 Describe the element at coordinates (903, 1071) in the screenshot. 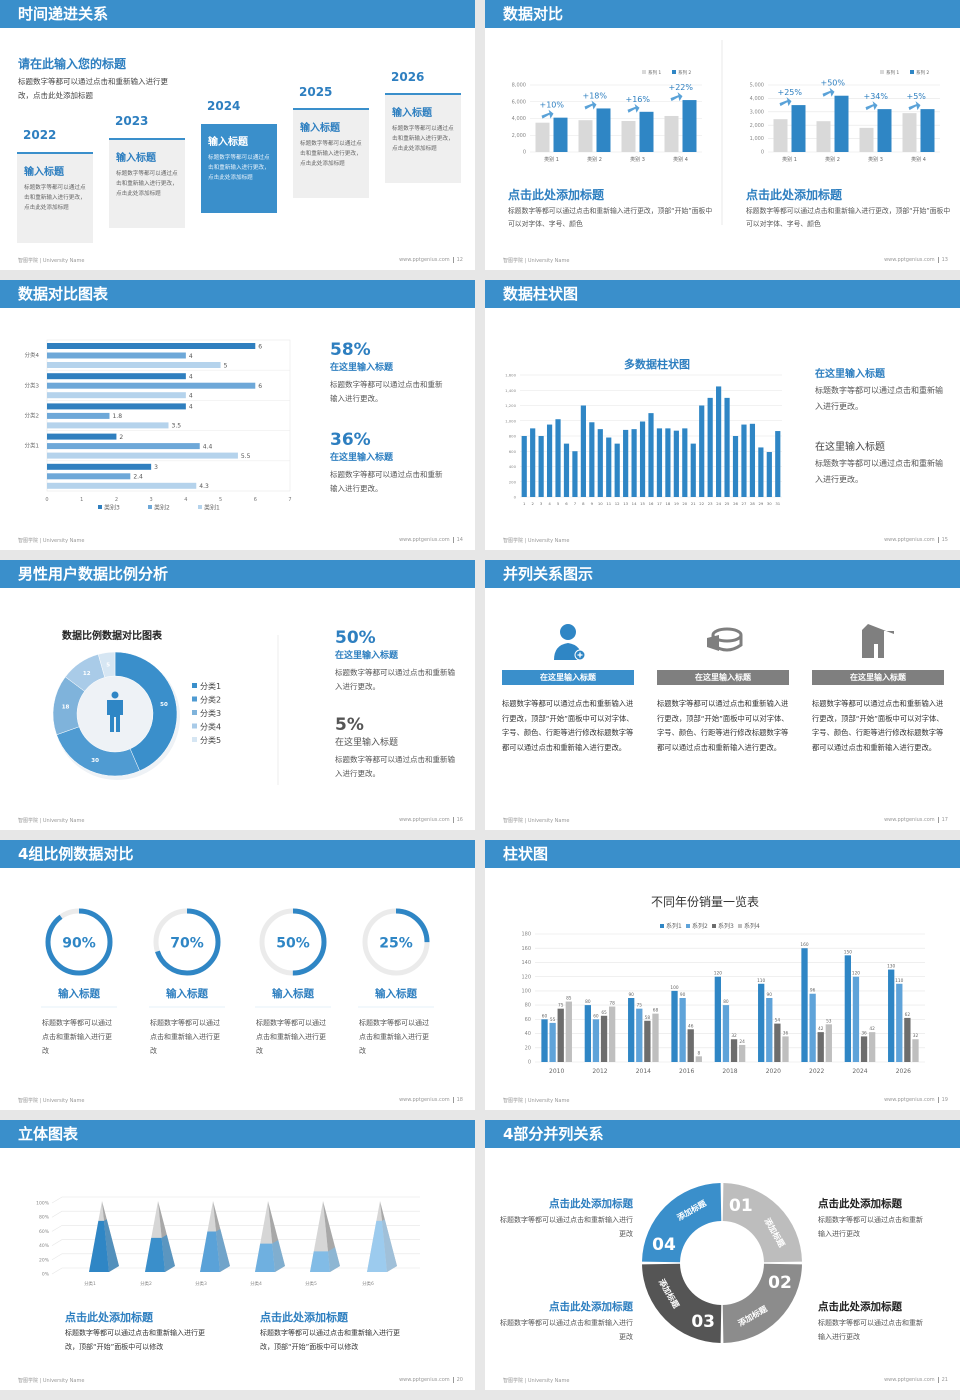

I see `x-tick-label: 2026` at that location.